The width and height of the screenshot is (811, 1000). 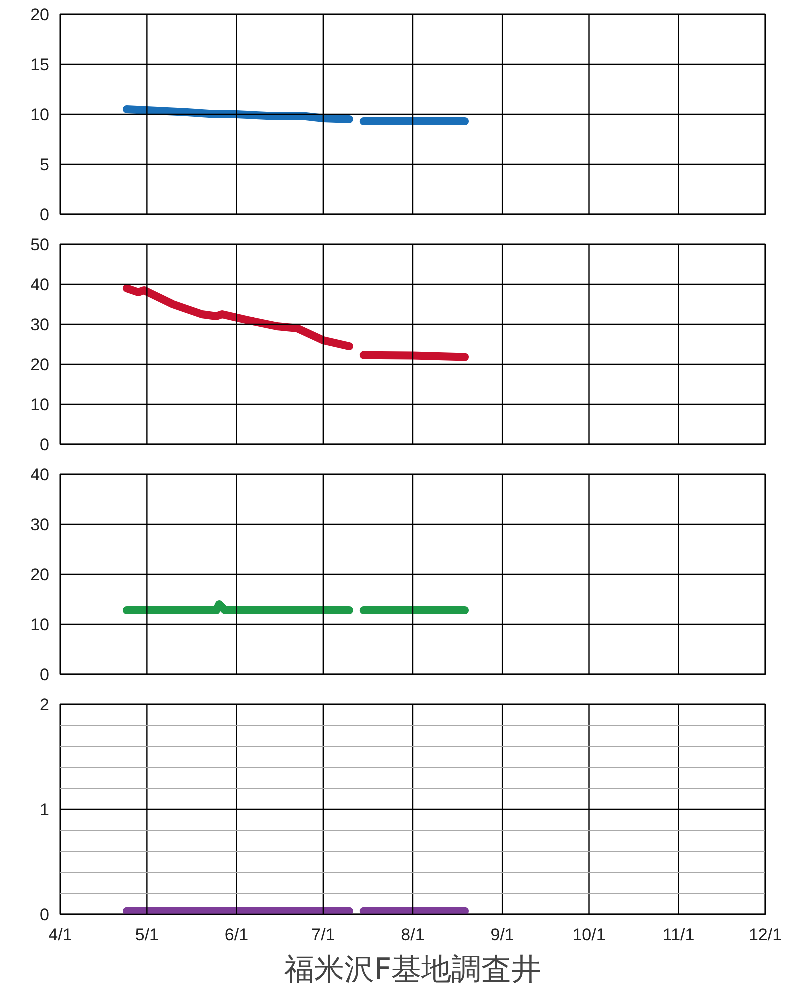 I want to click on y-tick-label: 50, so click(x=40, y=245).